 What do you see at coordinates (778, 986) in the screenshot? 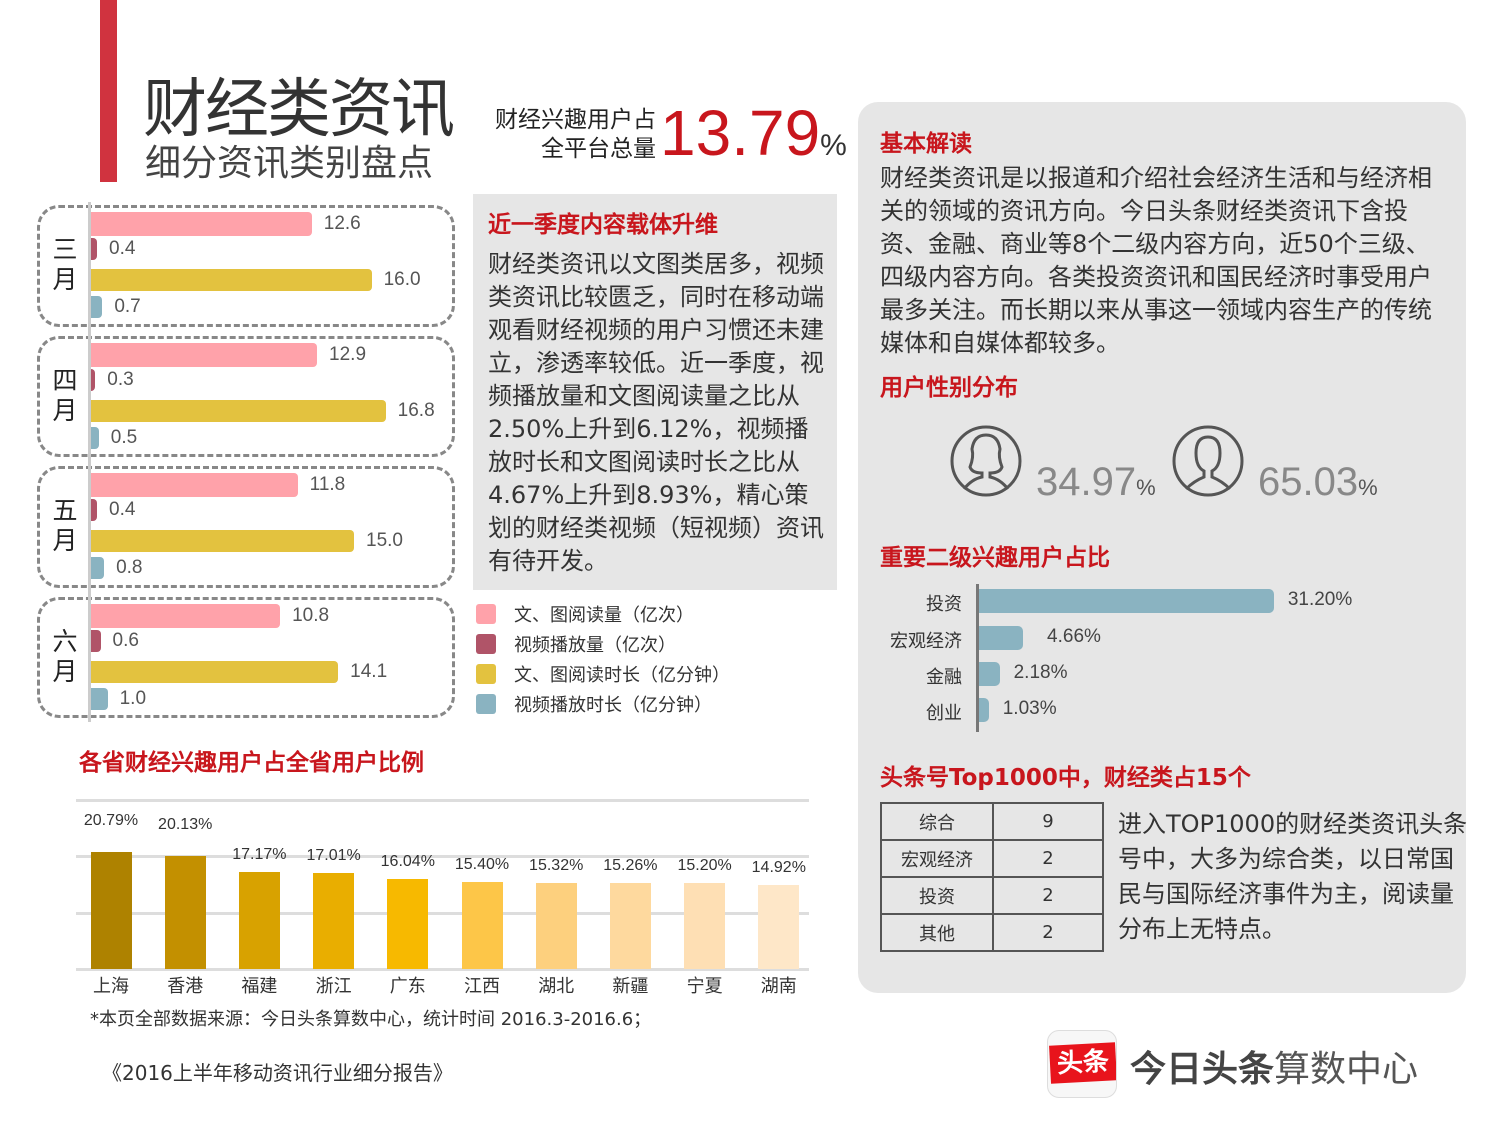
I see `category-label: 湖南` at bounding box center [778, 986].